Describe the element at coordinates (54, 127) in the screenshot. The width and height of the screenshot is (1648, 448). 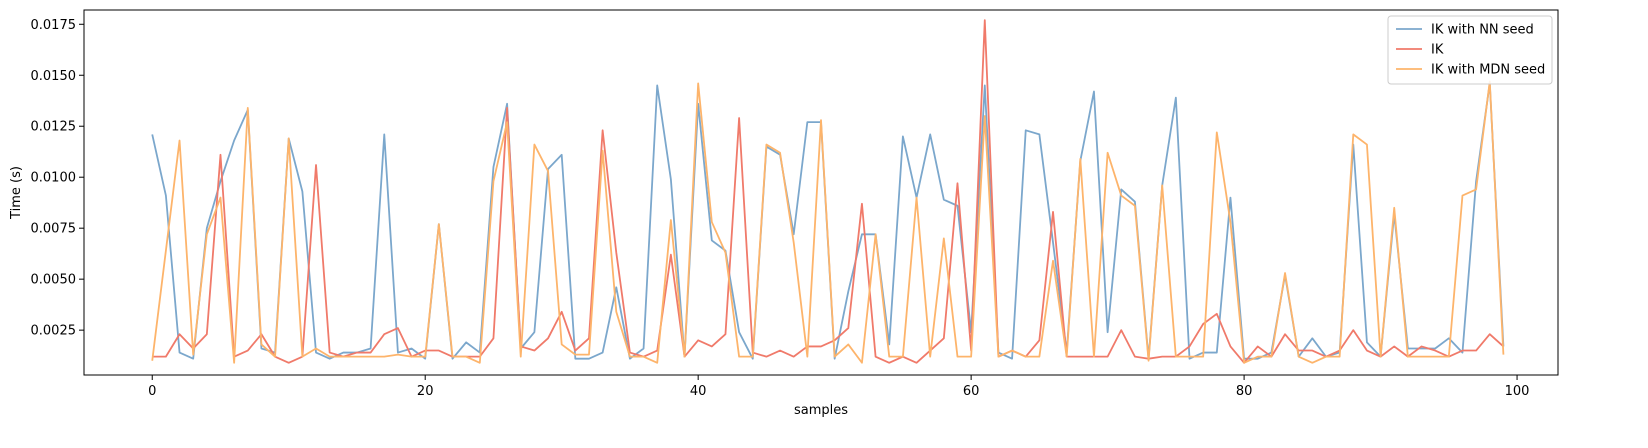
I see `y-tick-label: 0.0125` at that location.